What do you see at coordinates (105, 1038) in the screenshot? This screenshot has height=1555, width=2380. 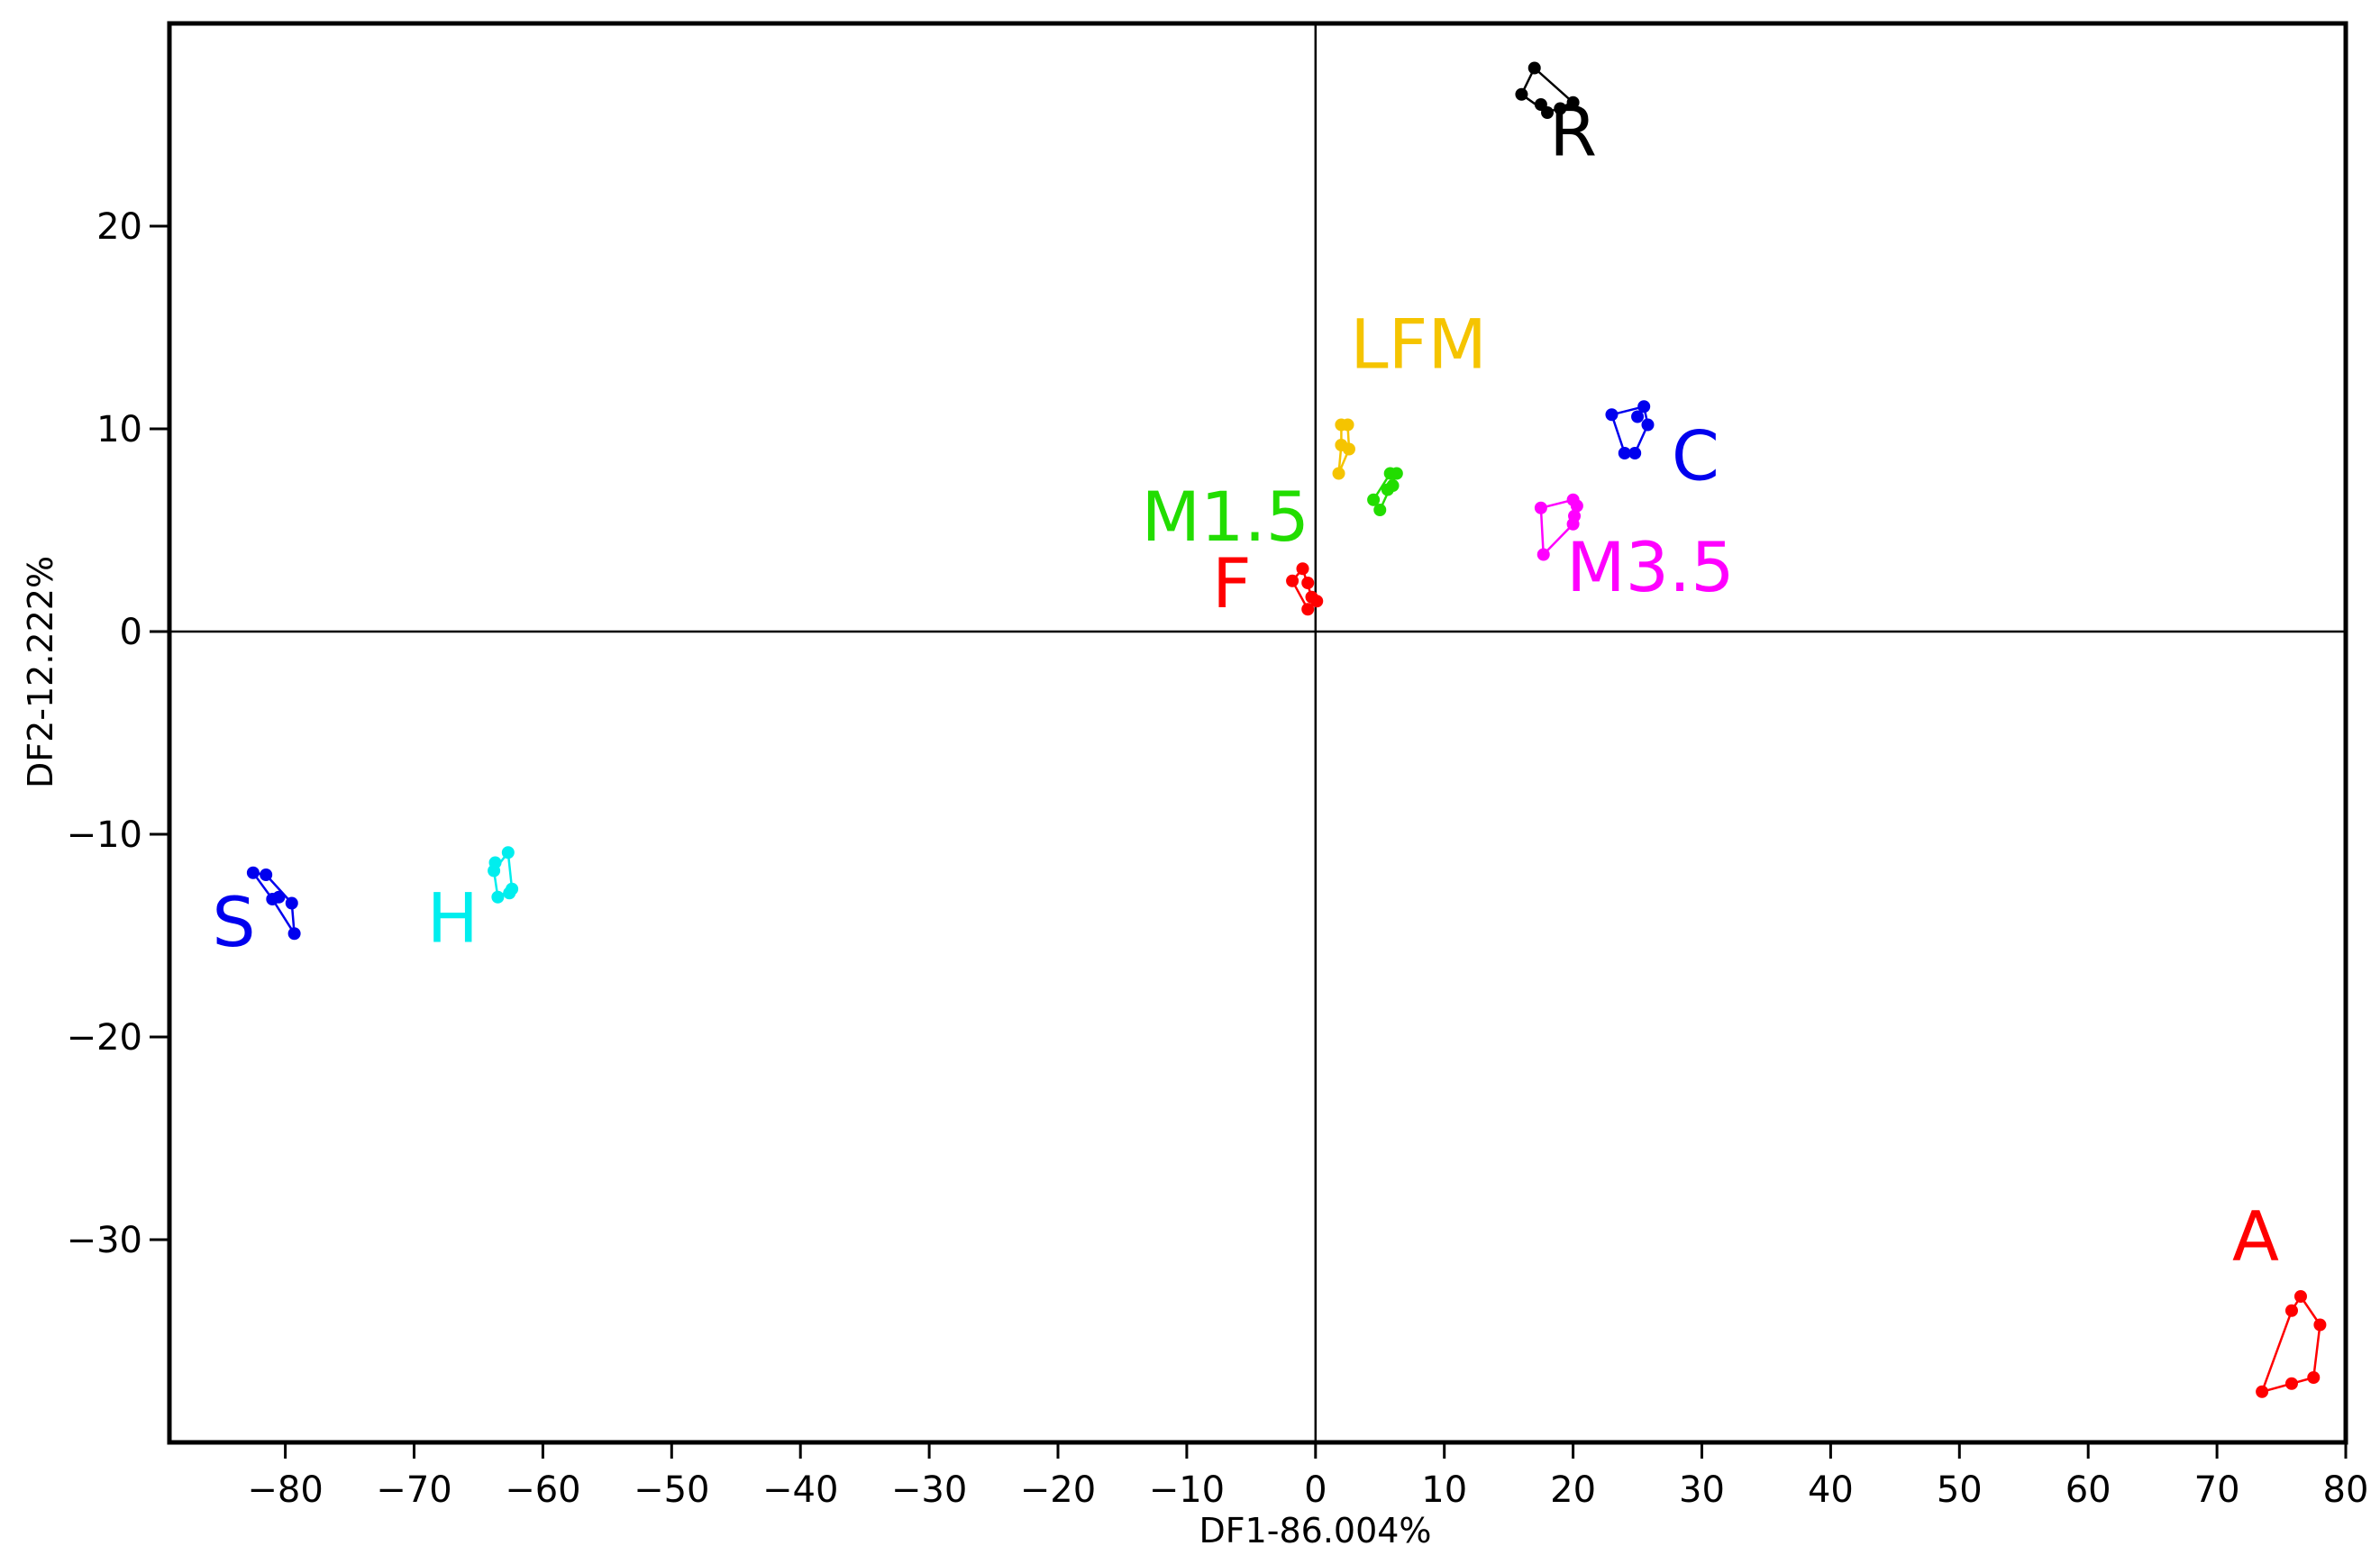 I see `y-tick-label: −20` at bounding box center [105, 1038].